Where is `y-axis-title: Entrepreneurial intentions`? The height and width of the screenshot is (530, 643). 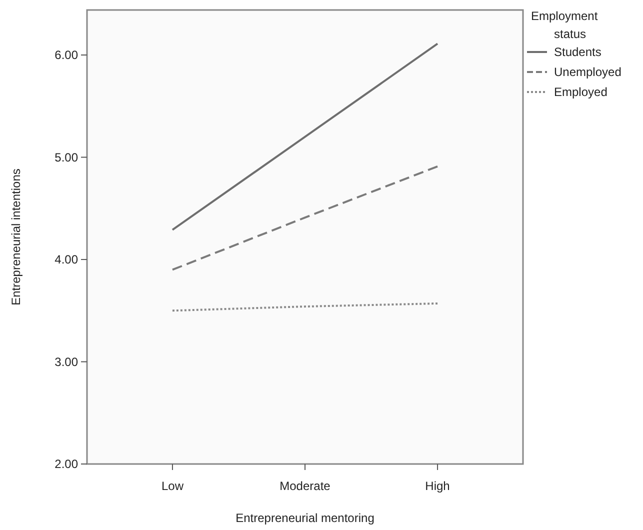
y-axis-title: Entrepreneurial intentions is located at coordinates (16, 237).